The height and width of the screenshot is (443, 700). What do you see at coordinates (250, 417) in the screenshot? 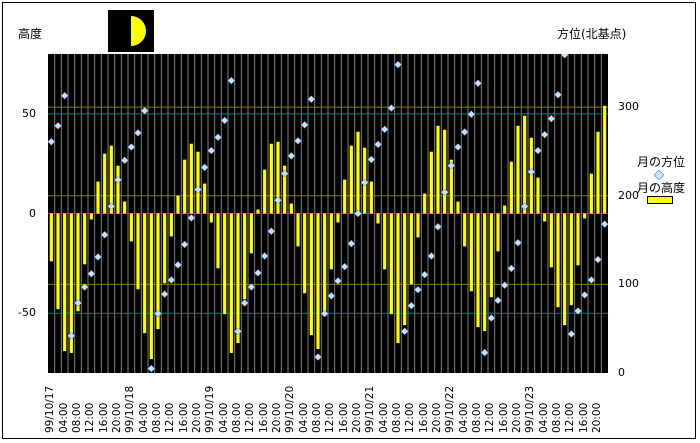
I see `x-tick-label: 12:00` at bounding box center [250, 417].